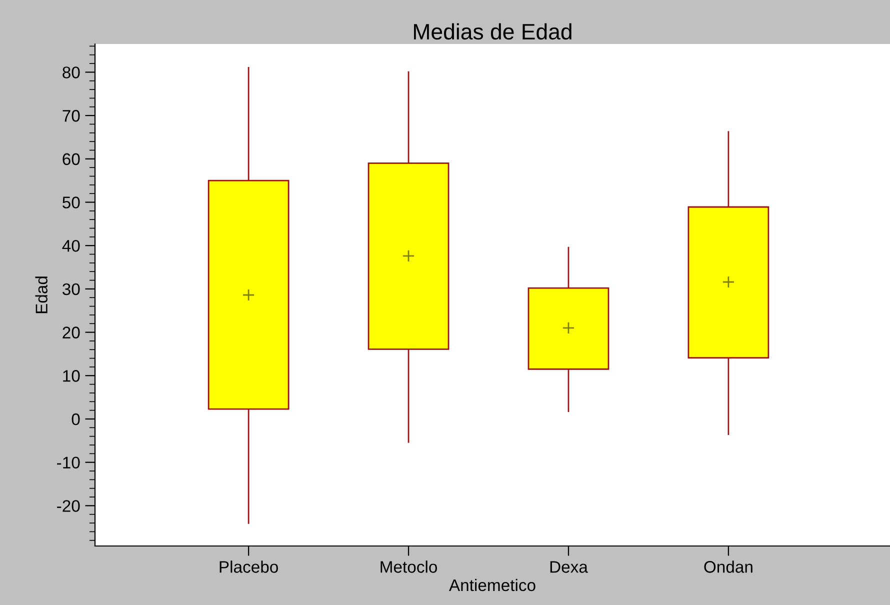 Image resolution: width=890 pixels, height=605 pixels. I want to click on y-tick-label: 0, so click(76, 419).